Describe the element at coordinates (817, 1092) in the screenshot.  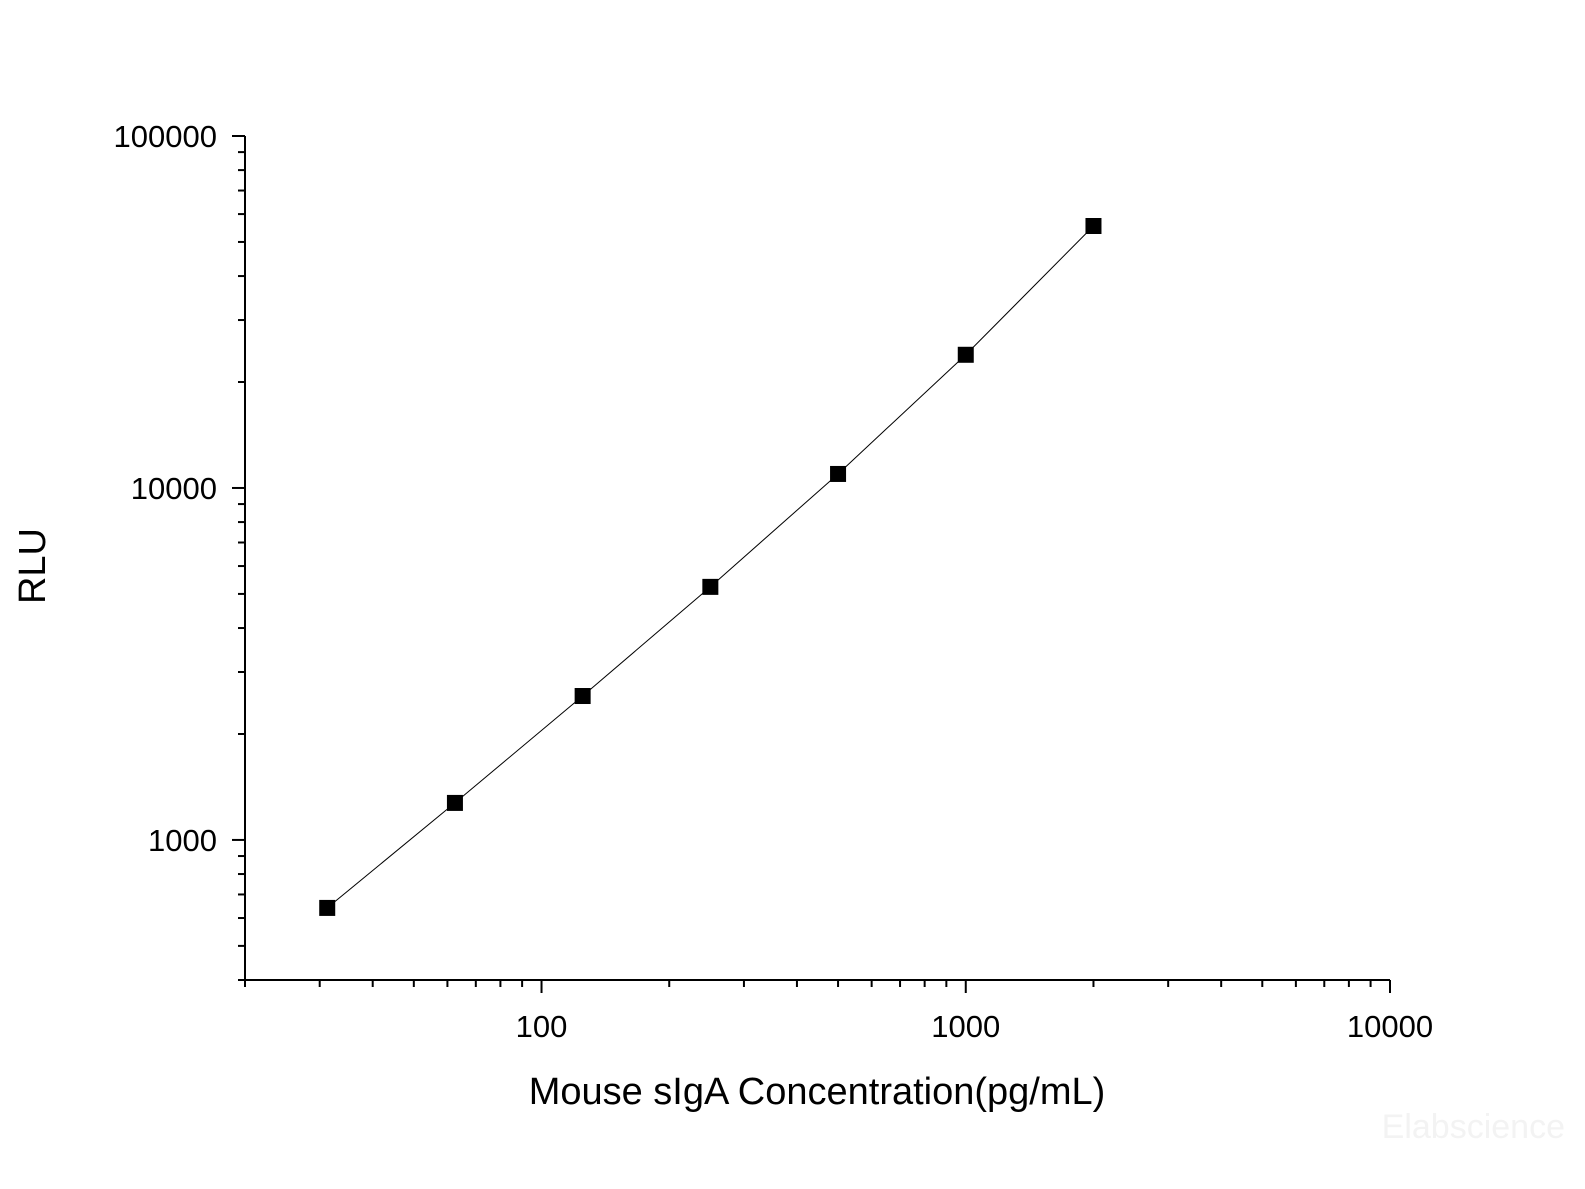
I see `x-axis-label: Mouse sIgA Concentration(pg/mL)` at that location.